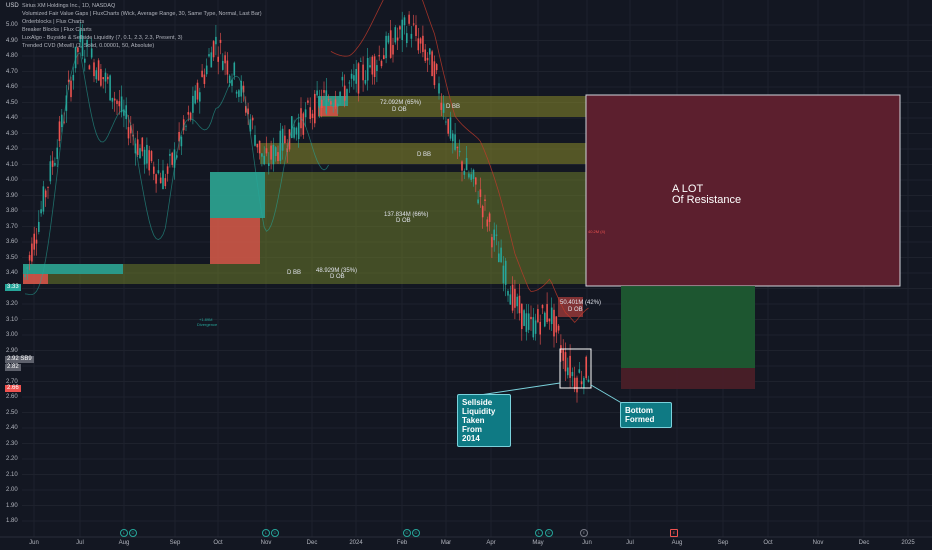 The width and height of the screenshot is (932, 550). What do you see at coordinates (294, 273) in the screenshot?
I see `bb-low-label: D BB` at bounding box center [294, 273].